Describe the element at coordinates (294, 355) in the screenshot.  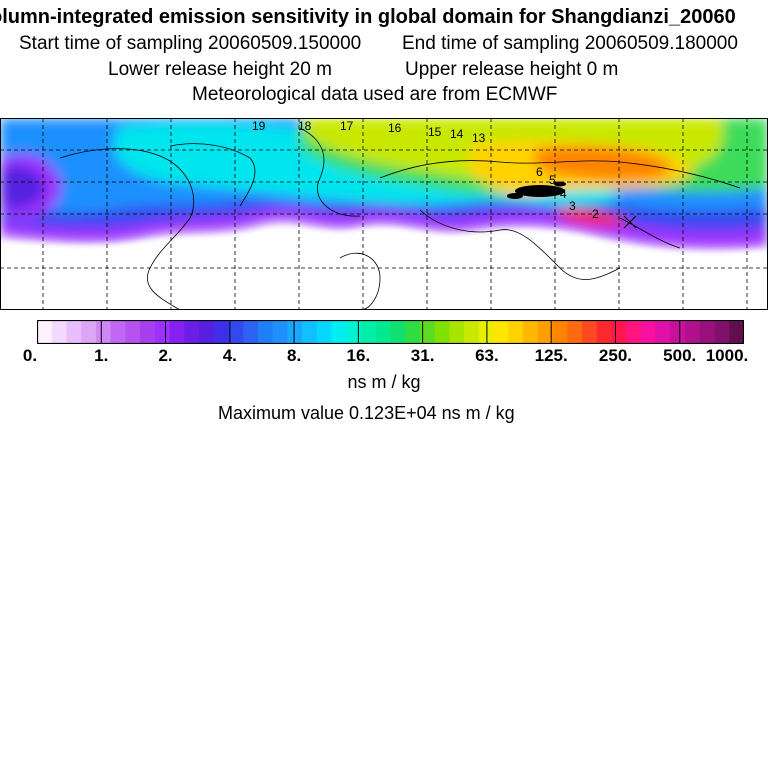
I see `colorbar-tick-label: 8.` at that location.